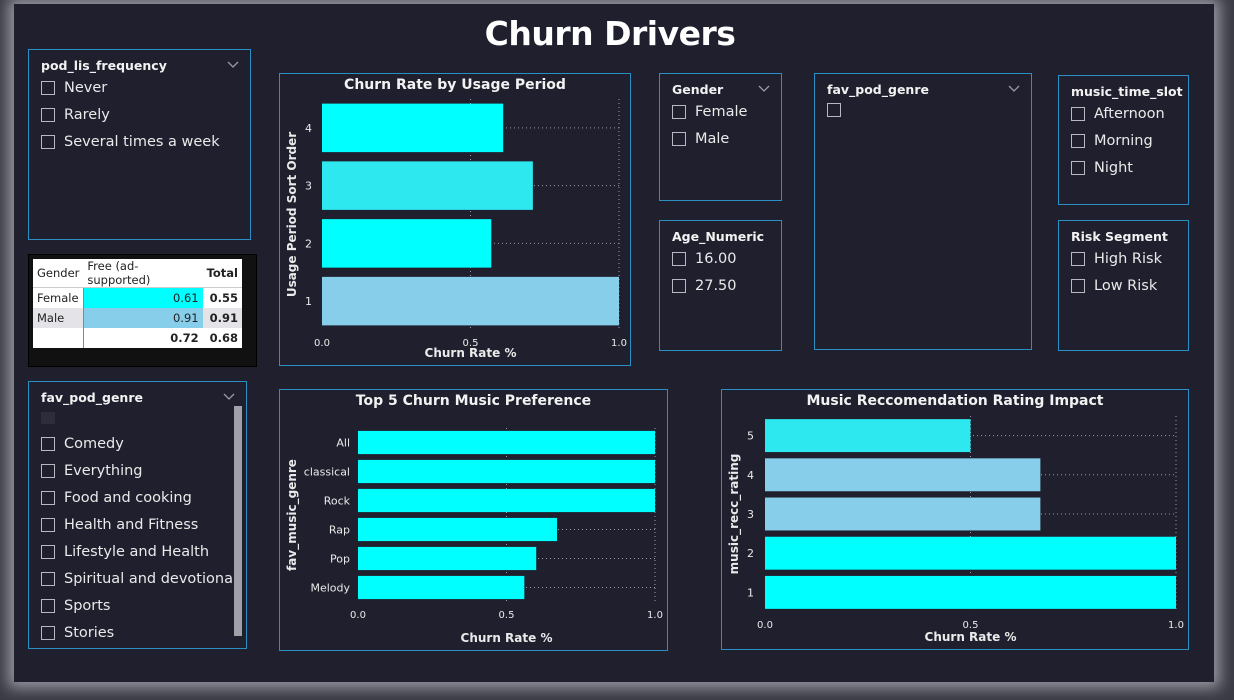  Describe the element at coordinates (48, 418) in the screenshot. I see `partial-checkbox` at that location.